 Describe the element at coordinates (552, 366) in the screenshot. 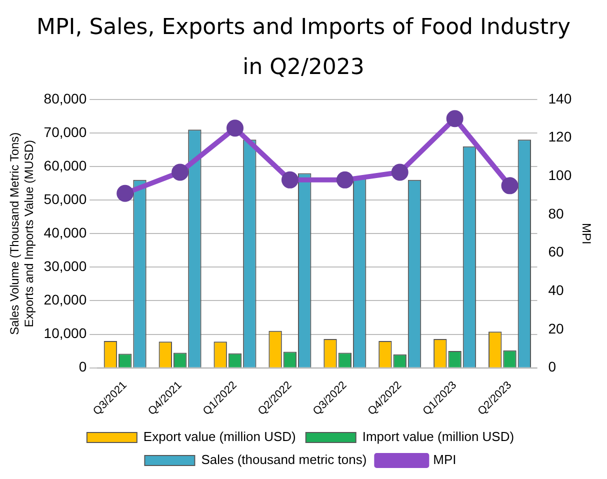

I see `y2-tick-label: 0` at that location.